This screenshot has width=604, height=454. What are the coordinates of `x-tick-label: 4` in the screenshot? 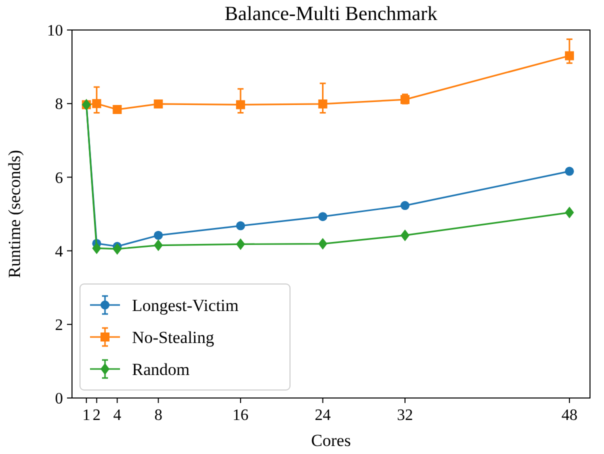 It's located at (117, 415).